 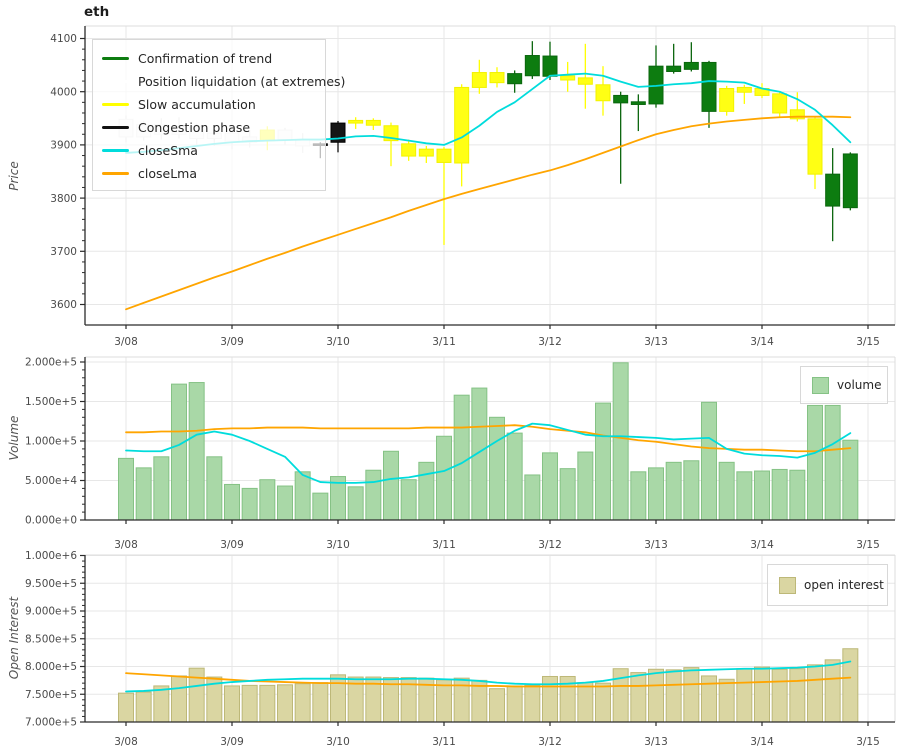 What do you see at coordinates (762, 742) in the screenshot?
I see `x-tick-label: 3/14` at bounding box center [762, 742].